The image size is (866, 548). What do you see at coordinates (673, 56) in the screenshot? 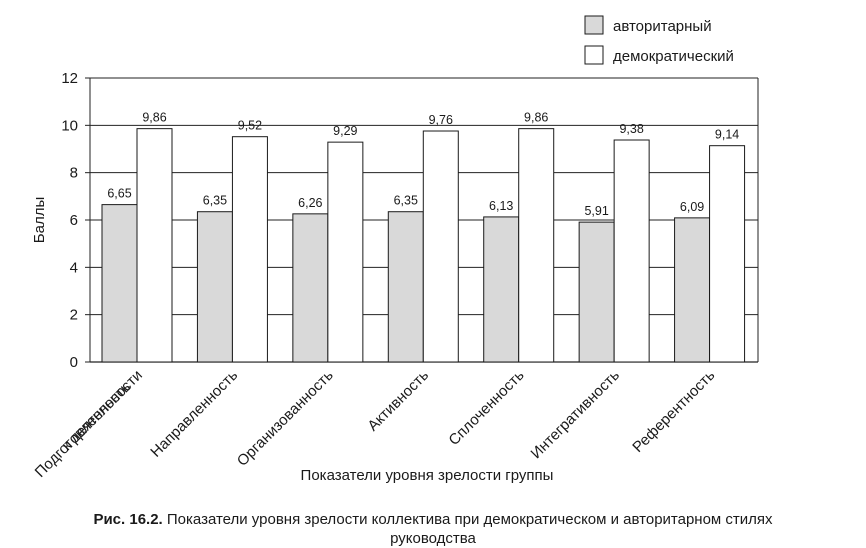
I see `legend-label: демократический` at bounding box center [673, 56].